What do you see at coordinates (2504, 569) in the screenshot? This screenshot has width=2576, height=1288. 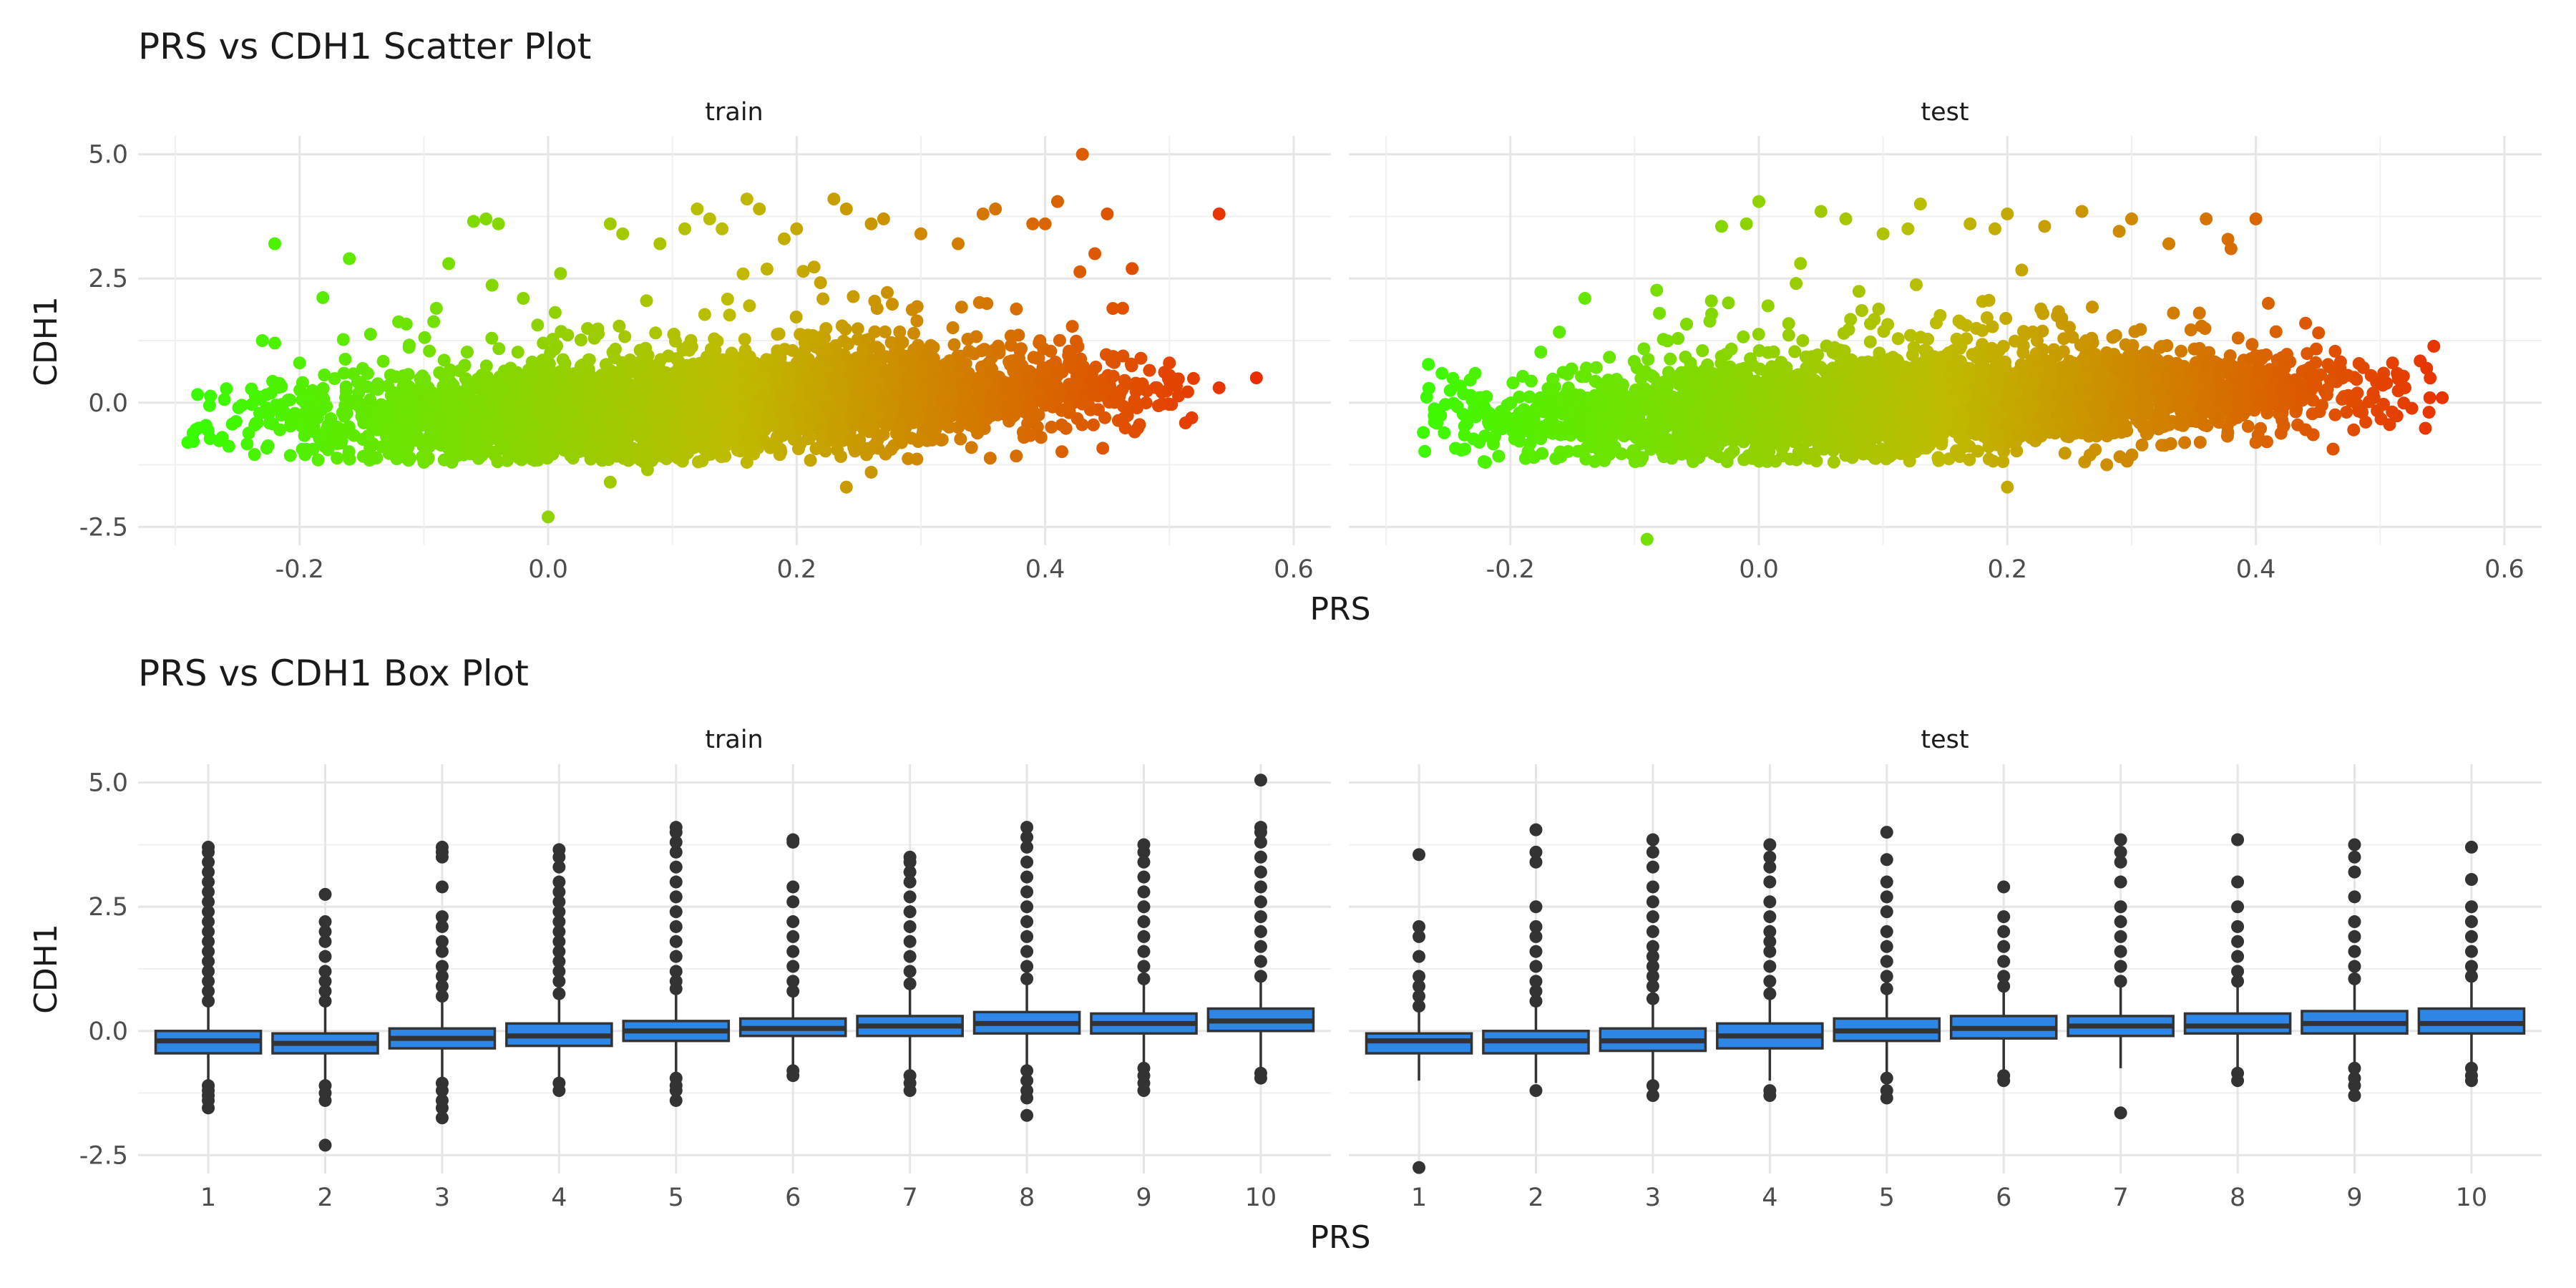 I see `x-tick-label: 0.6` at bounding box center [2504, 569].